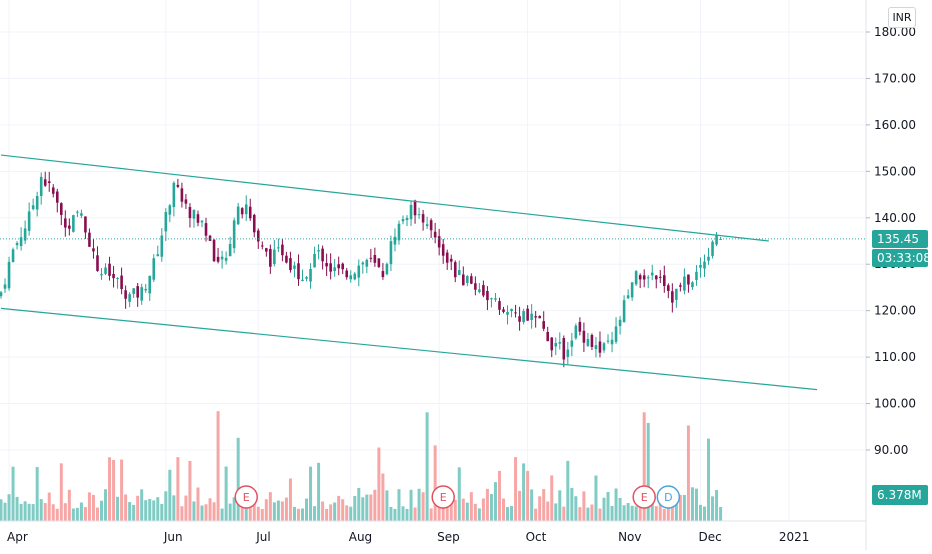 This screenshot has width=932, height=554. I want to click on time-axis: Apr Jun Jul Aug Sep Oct Nov Dec 2021, so click(433, 532).